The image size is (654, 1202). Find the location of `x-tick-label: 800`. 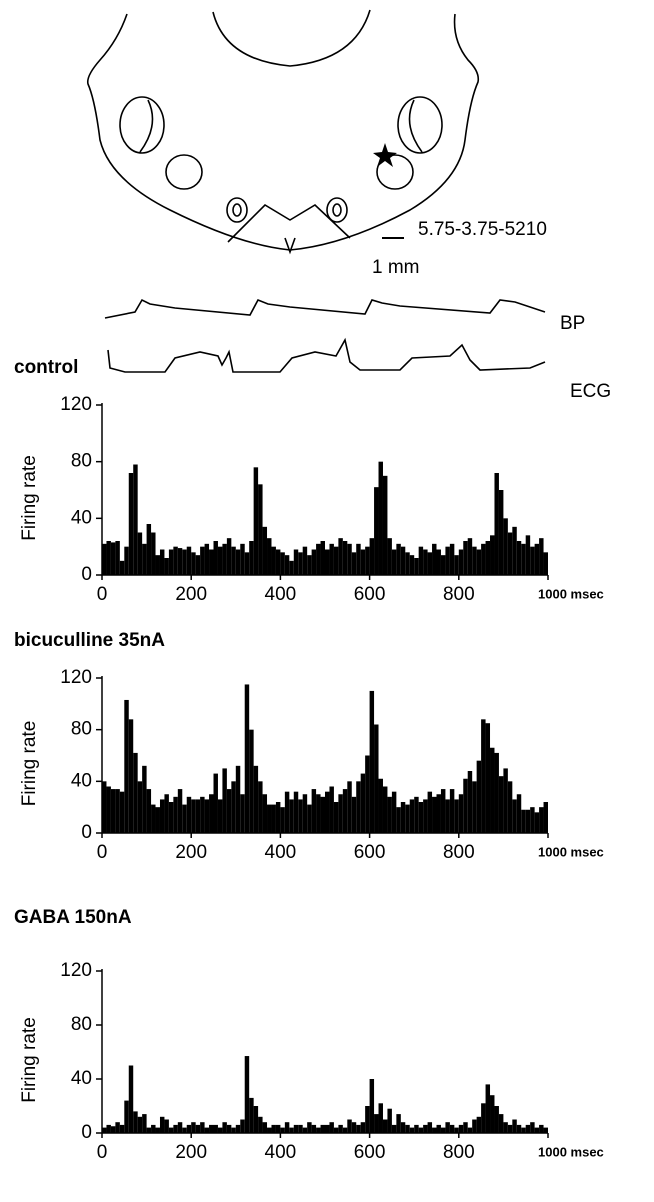

x-tick-label: 800 is located at coordinates (459, 852).